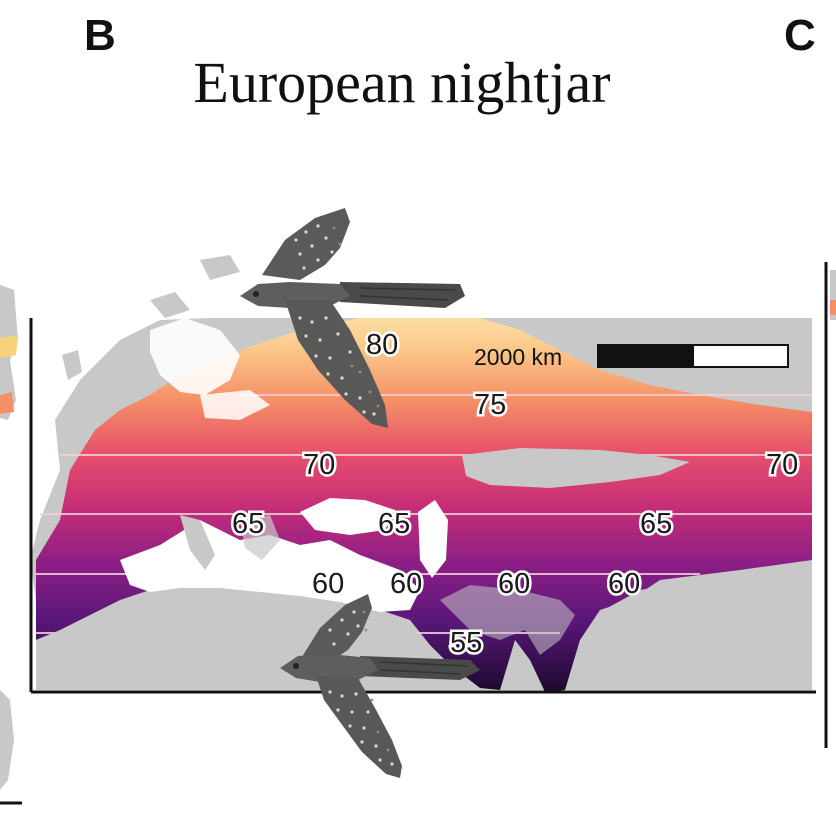 This screenshot has width=836, height=836. What do you see at coordinates (782, 465) in the screenshot?
I see `contour-label-70-east: 70` at bounding box center [782, 465].